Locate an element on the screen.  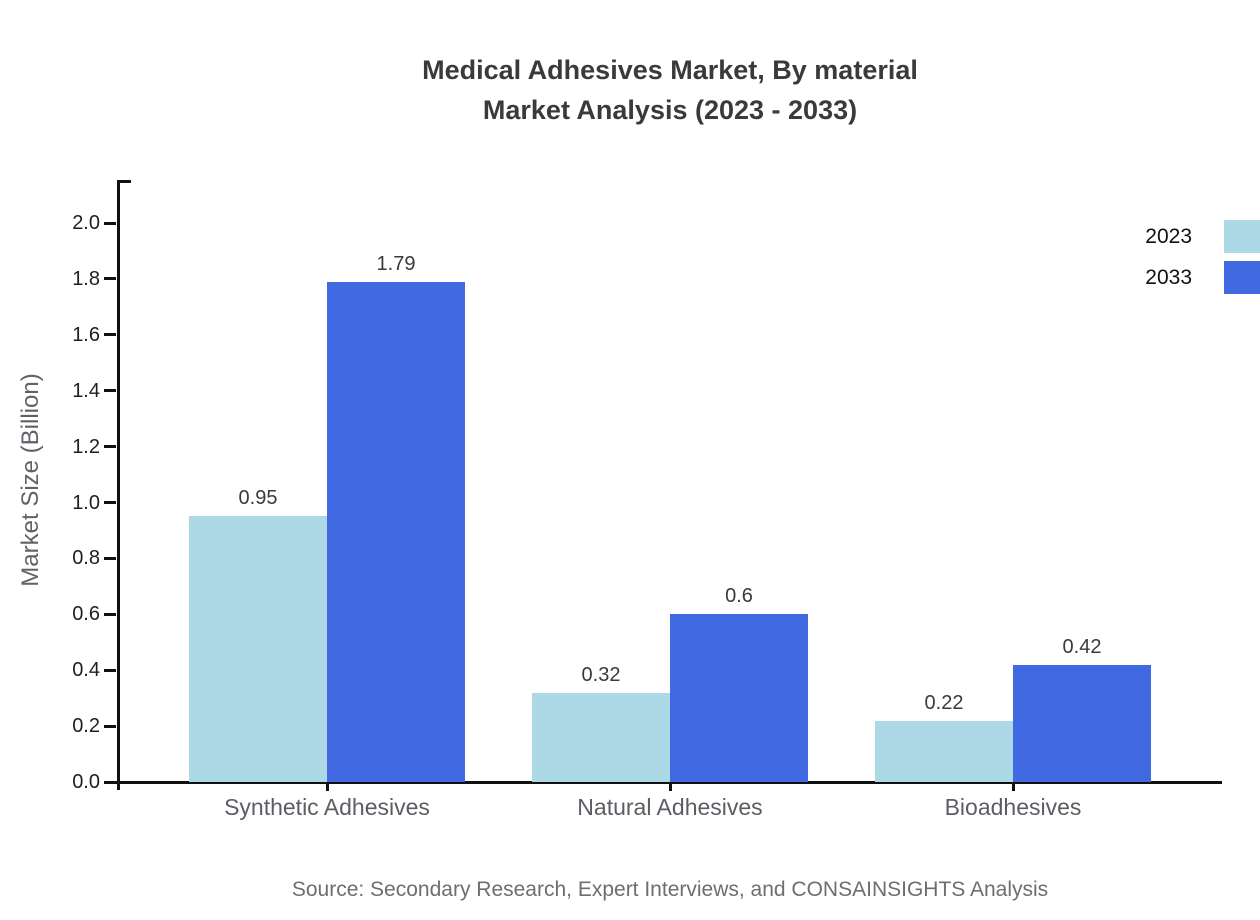
chart-title-line2: Market Analysis (2023 - 2033) is located at coordinates (670, 110).